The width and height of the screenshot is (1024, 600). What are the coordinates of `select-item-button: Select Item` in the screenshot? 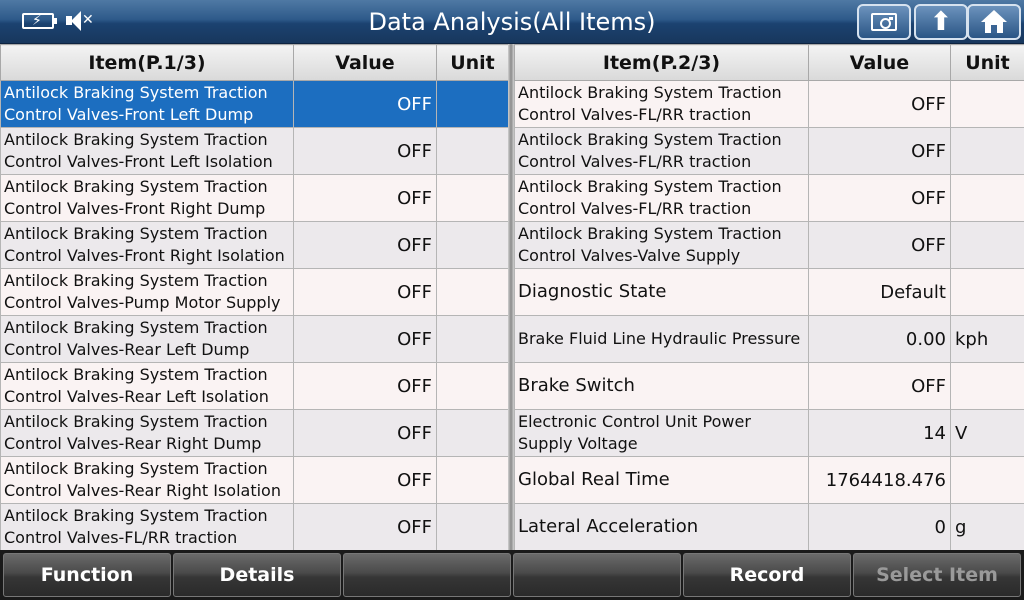 It's located at (937, 575).